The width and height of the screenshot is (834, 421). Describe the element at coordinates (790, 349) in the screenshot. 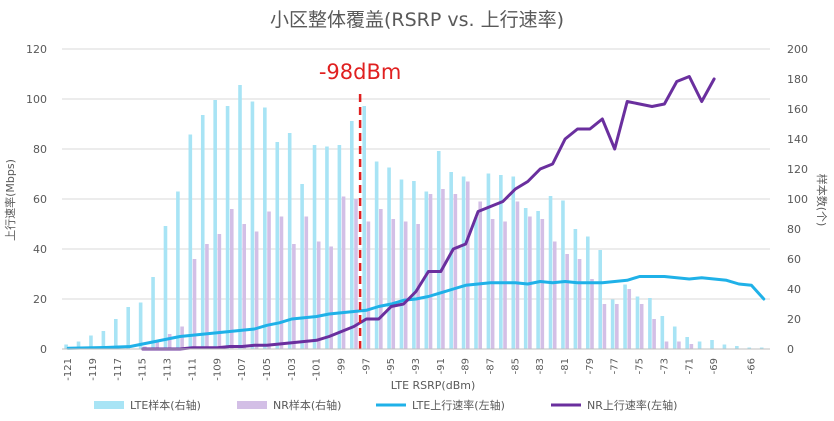

I see `y-right-tick-label: 0` at that location.